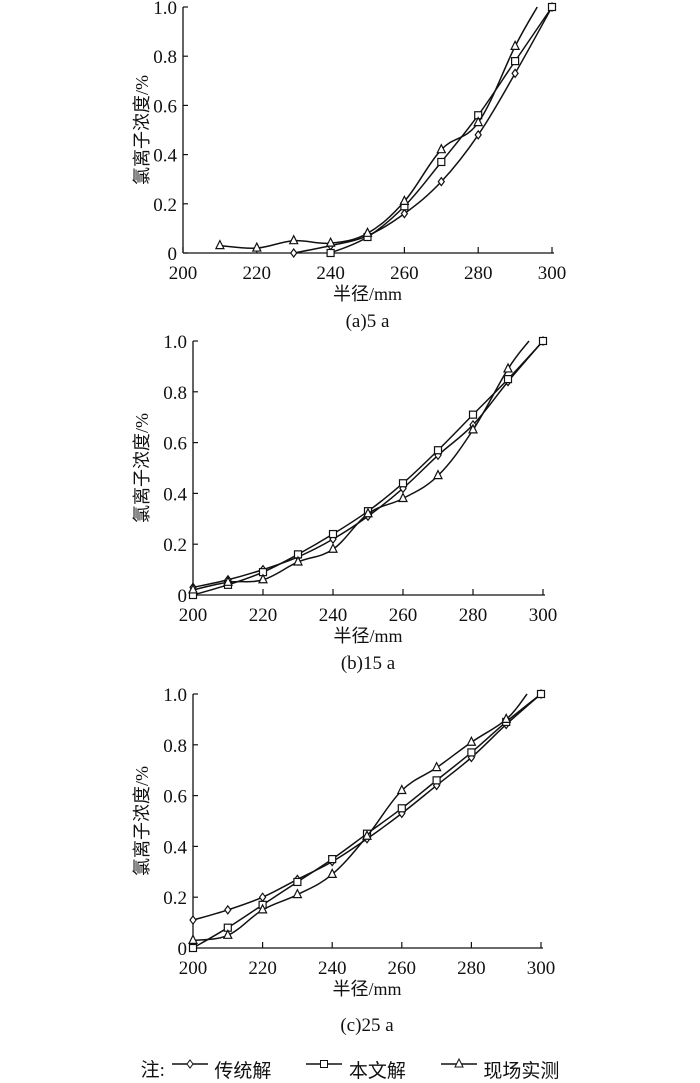 The width and height of the screenshot is (700, 1083). Describe the element at coordinates (458, 1062) in the screenshot. I see `triangle-marker-icon` at that location.